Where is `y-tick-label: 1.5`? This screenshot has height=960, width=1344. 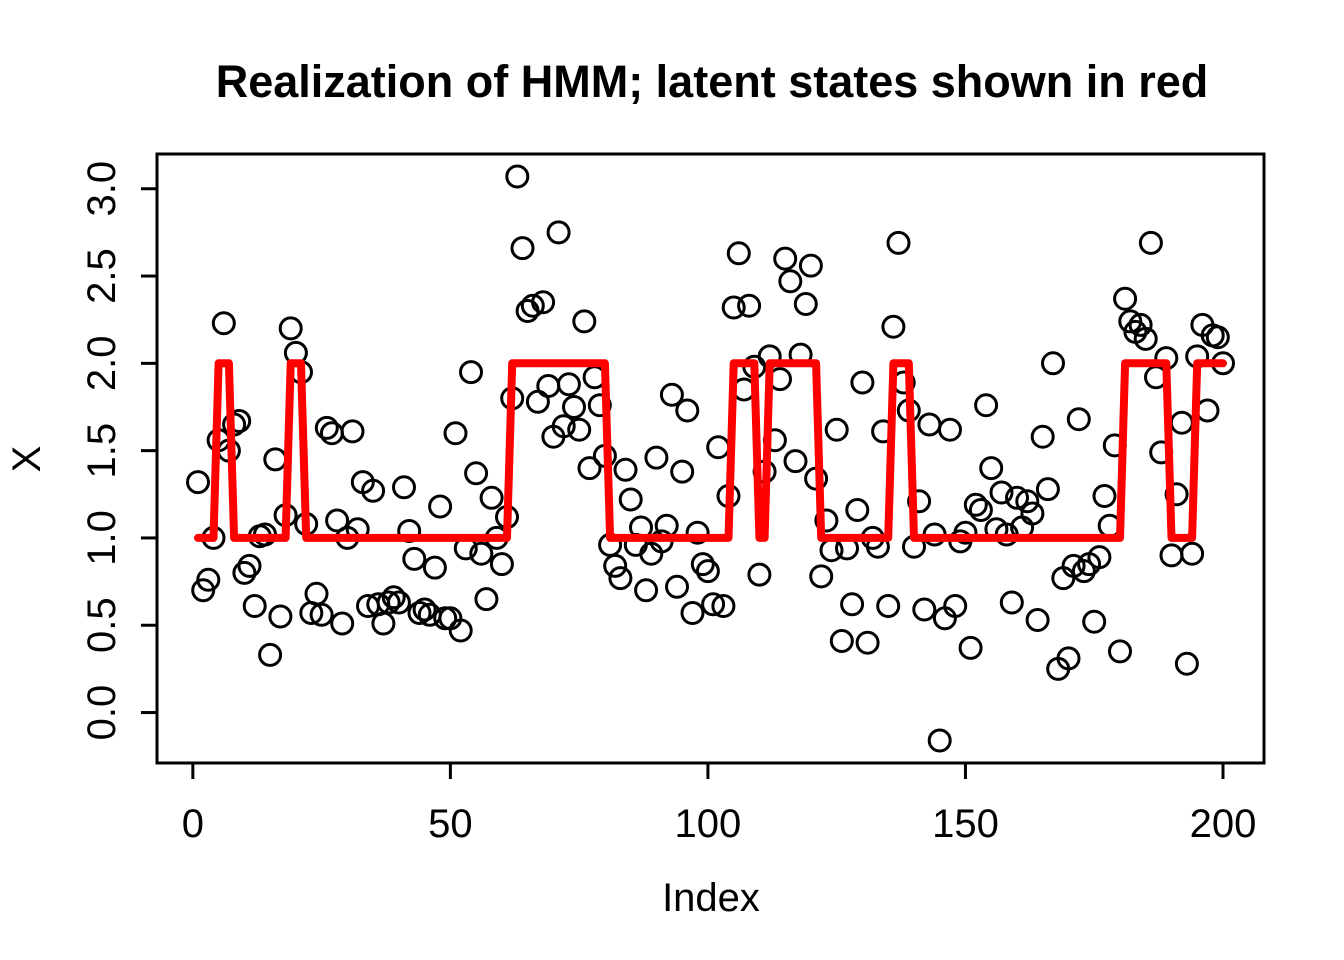 y-tick-label: 1.5 is located at coordinates (102, 451).